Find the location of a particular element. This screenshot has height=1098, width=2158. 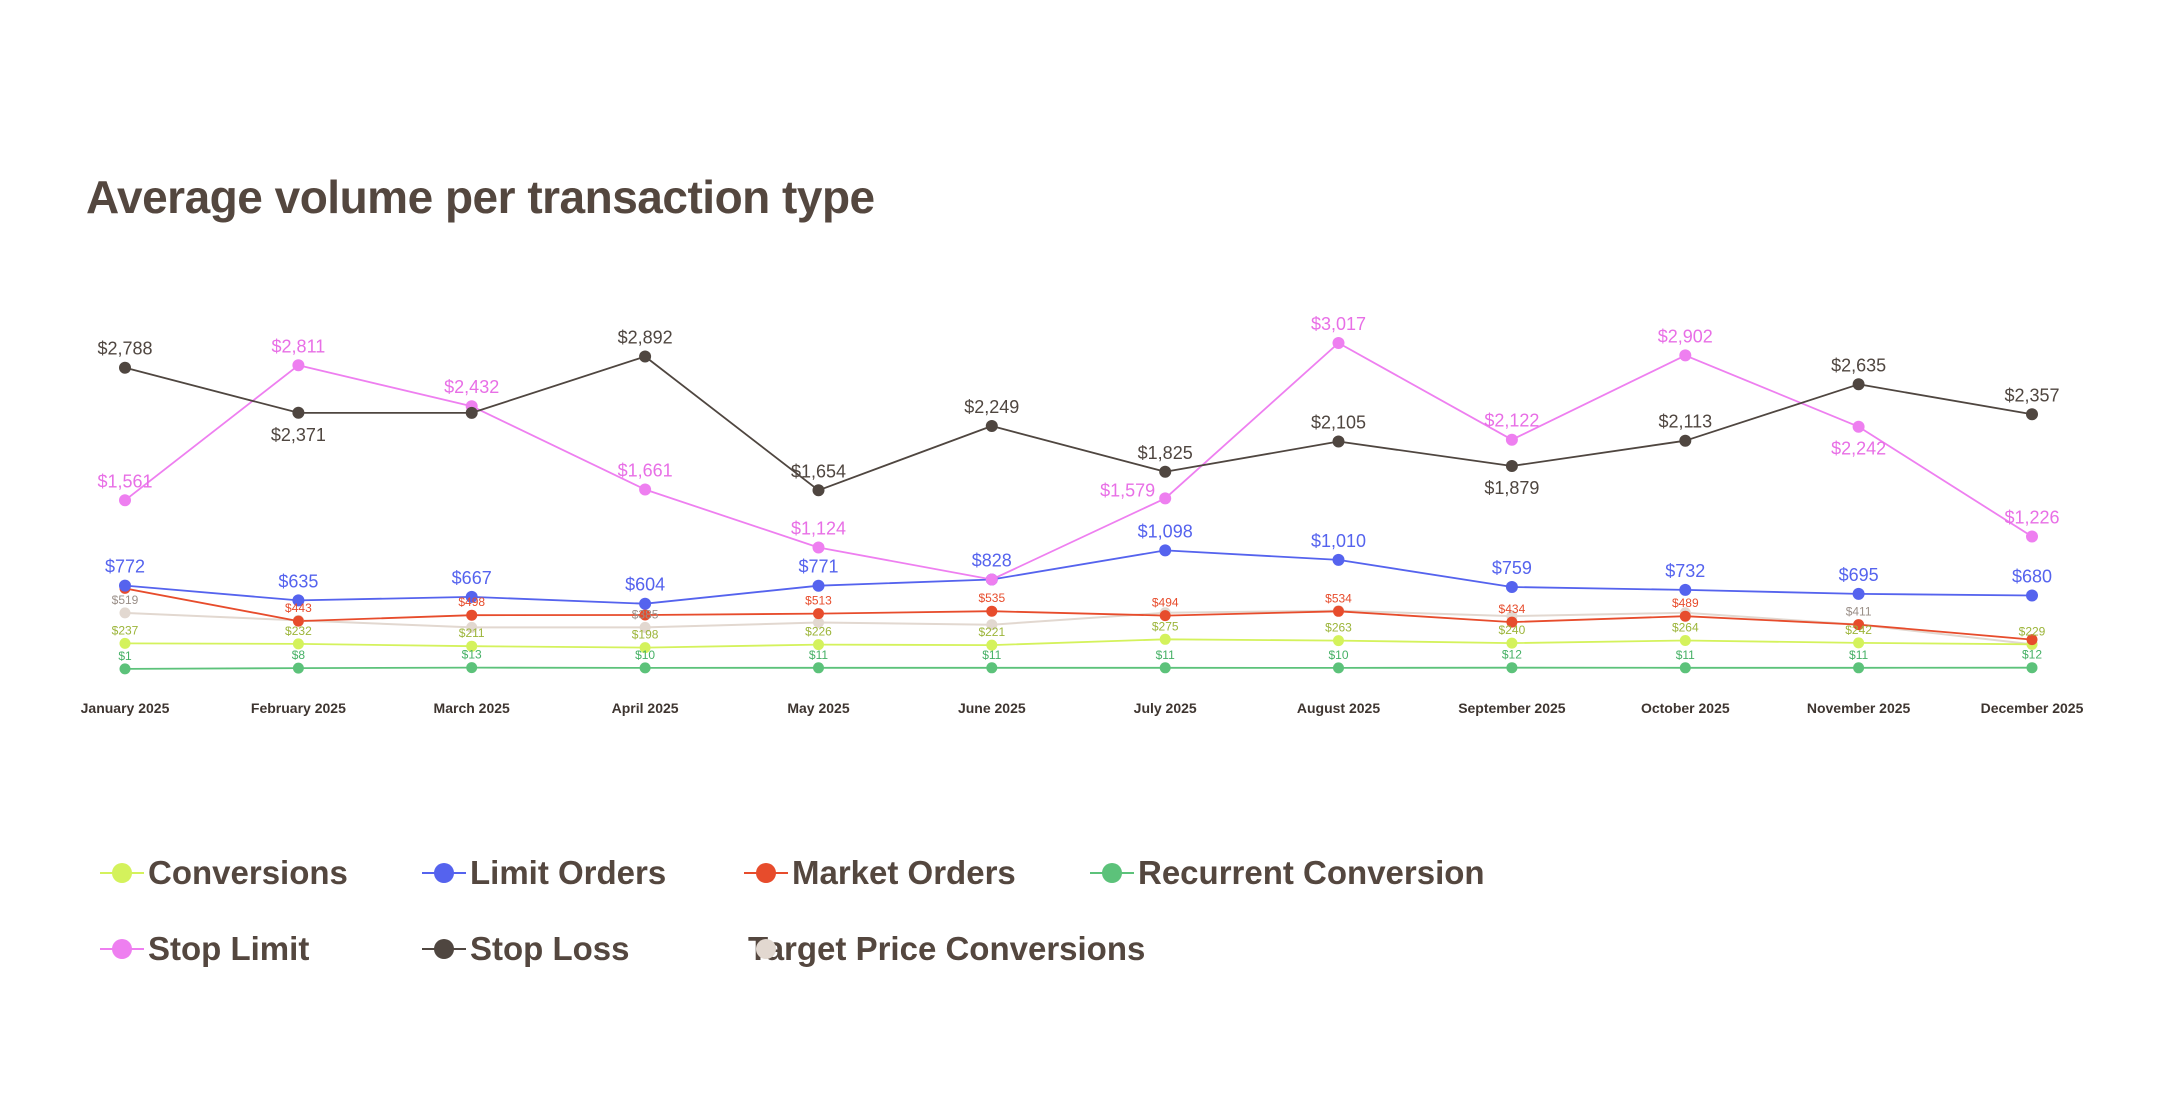

data-label-stop-limit: $1,226 is located at coordinates (2031, 518).